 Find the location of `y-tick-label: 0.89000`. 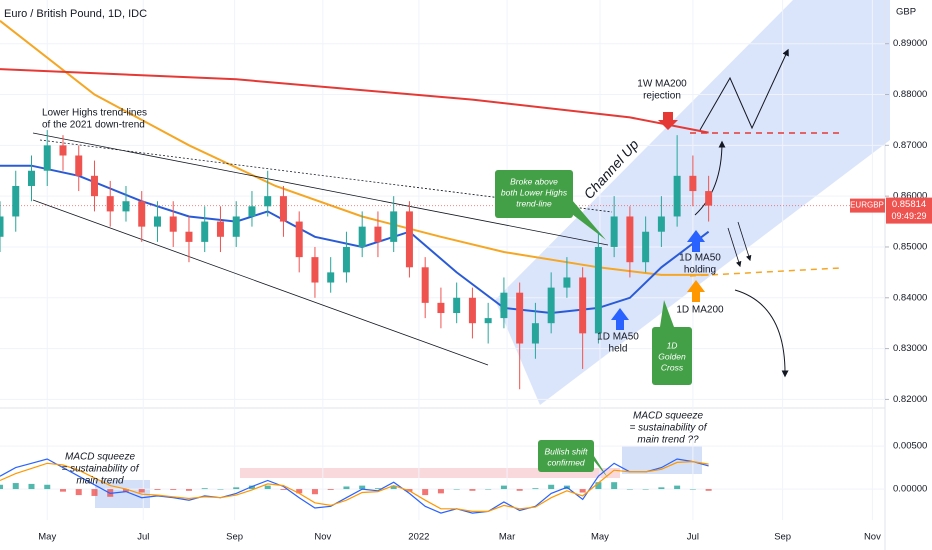

y-tick-label: 0.89000 is located at coordinates (910, 43).